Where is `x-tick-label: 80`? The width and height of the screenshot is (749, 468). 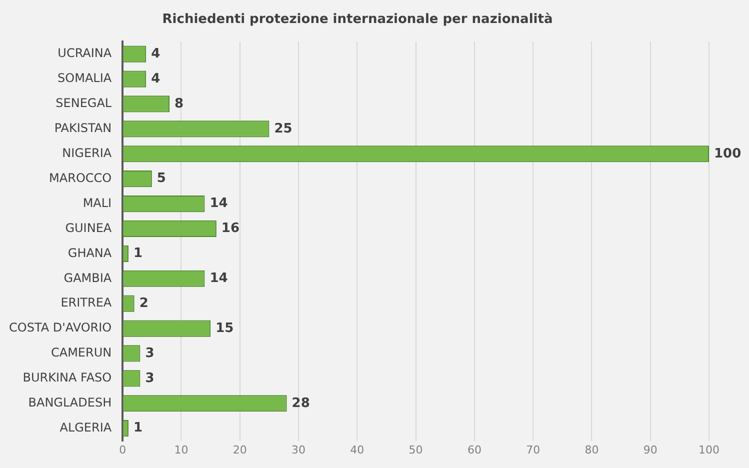 x-tick-label: 80 is located at coordinates (591, 449).